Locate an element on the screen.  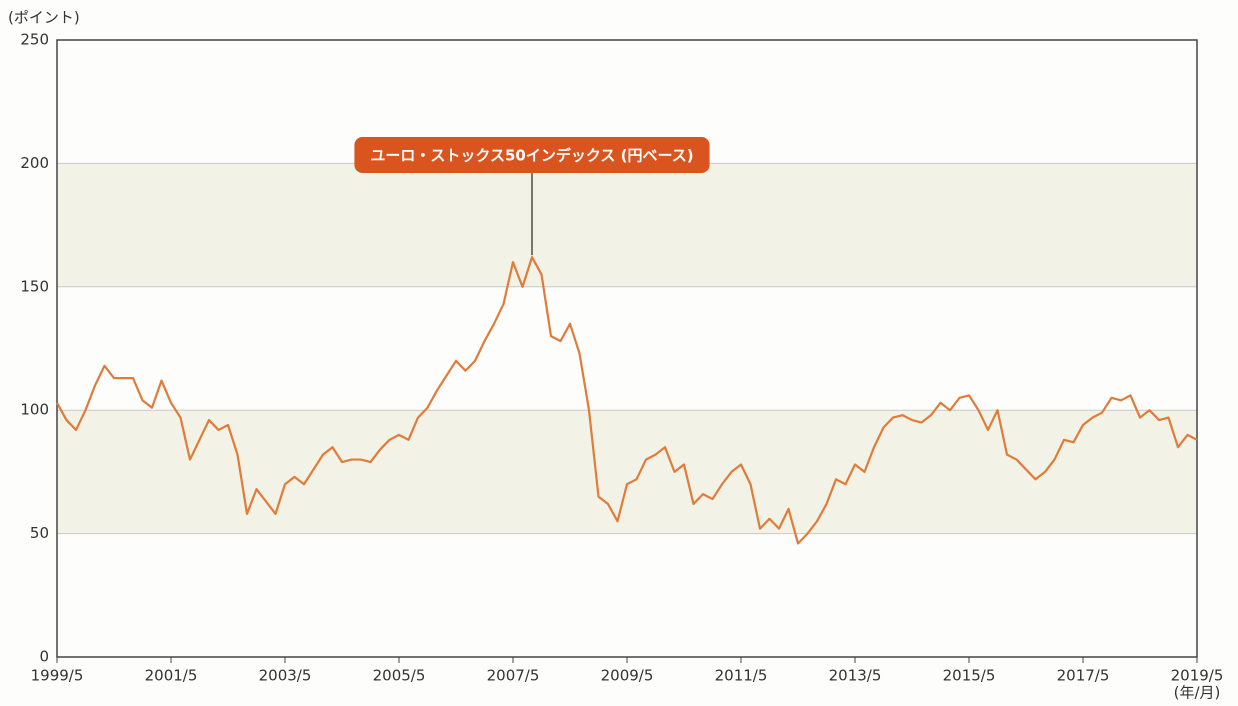
x-tick-label: 1999/5 is located at coordinates (57, 676).